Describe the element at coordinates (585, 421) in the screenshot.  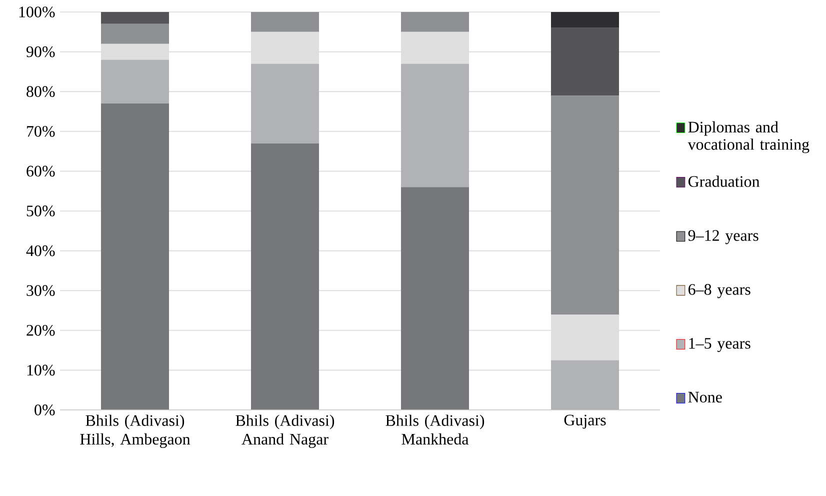
I see `x-tick-label: Gujars` at that location.